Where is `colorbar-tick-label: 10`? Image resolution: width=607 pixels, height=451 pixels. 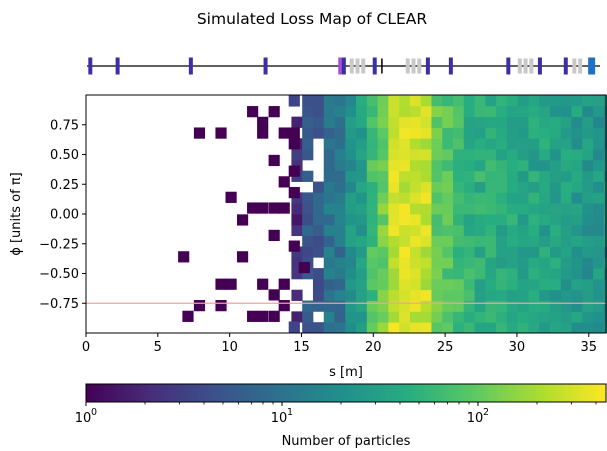
colorbar-tick-label: 10 is located at coordinates (83, 418).